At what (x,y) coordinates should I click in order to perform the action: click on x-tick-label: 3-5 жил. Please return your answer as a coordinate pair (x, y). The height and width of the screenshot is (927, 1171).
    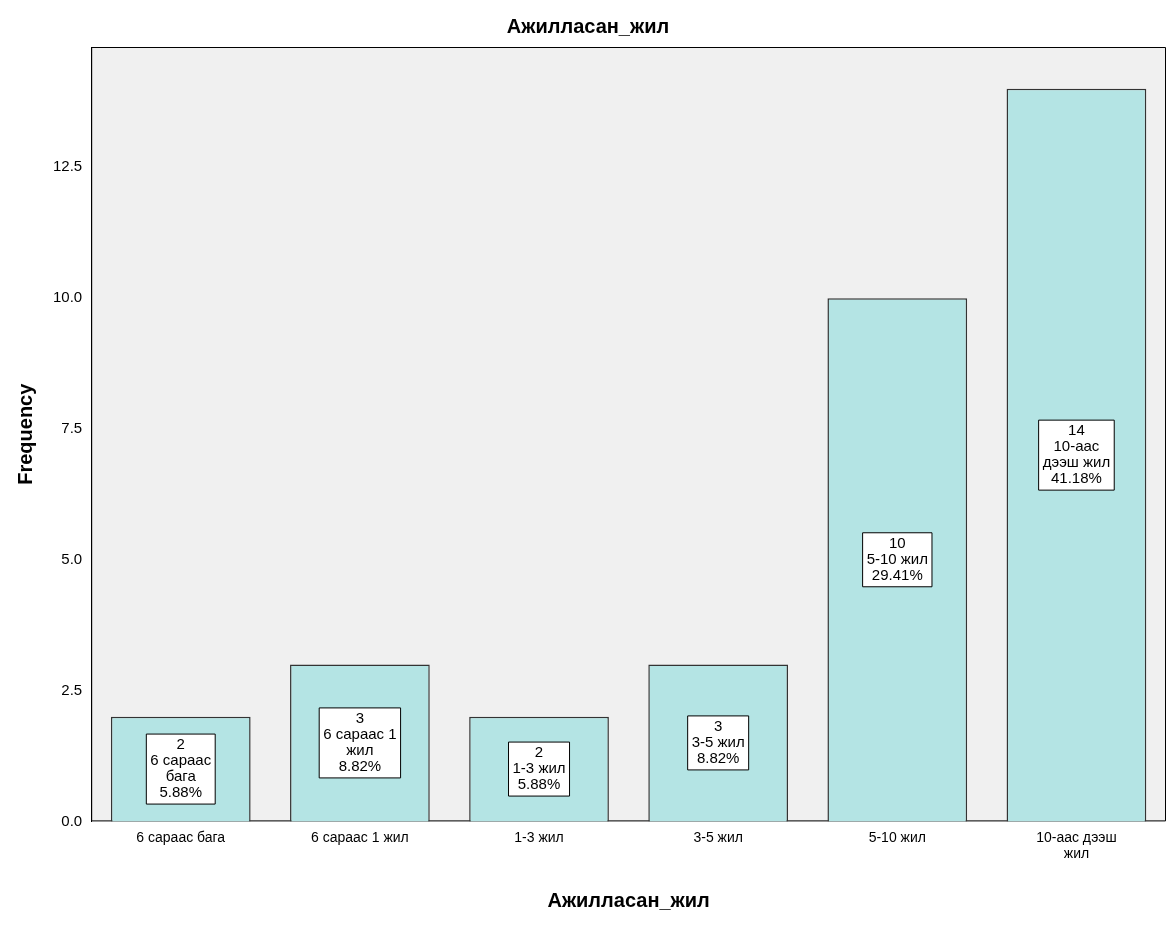
    Looking at the image, I should click on (718, 836).